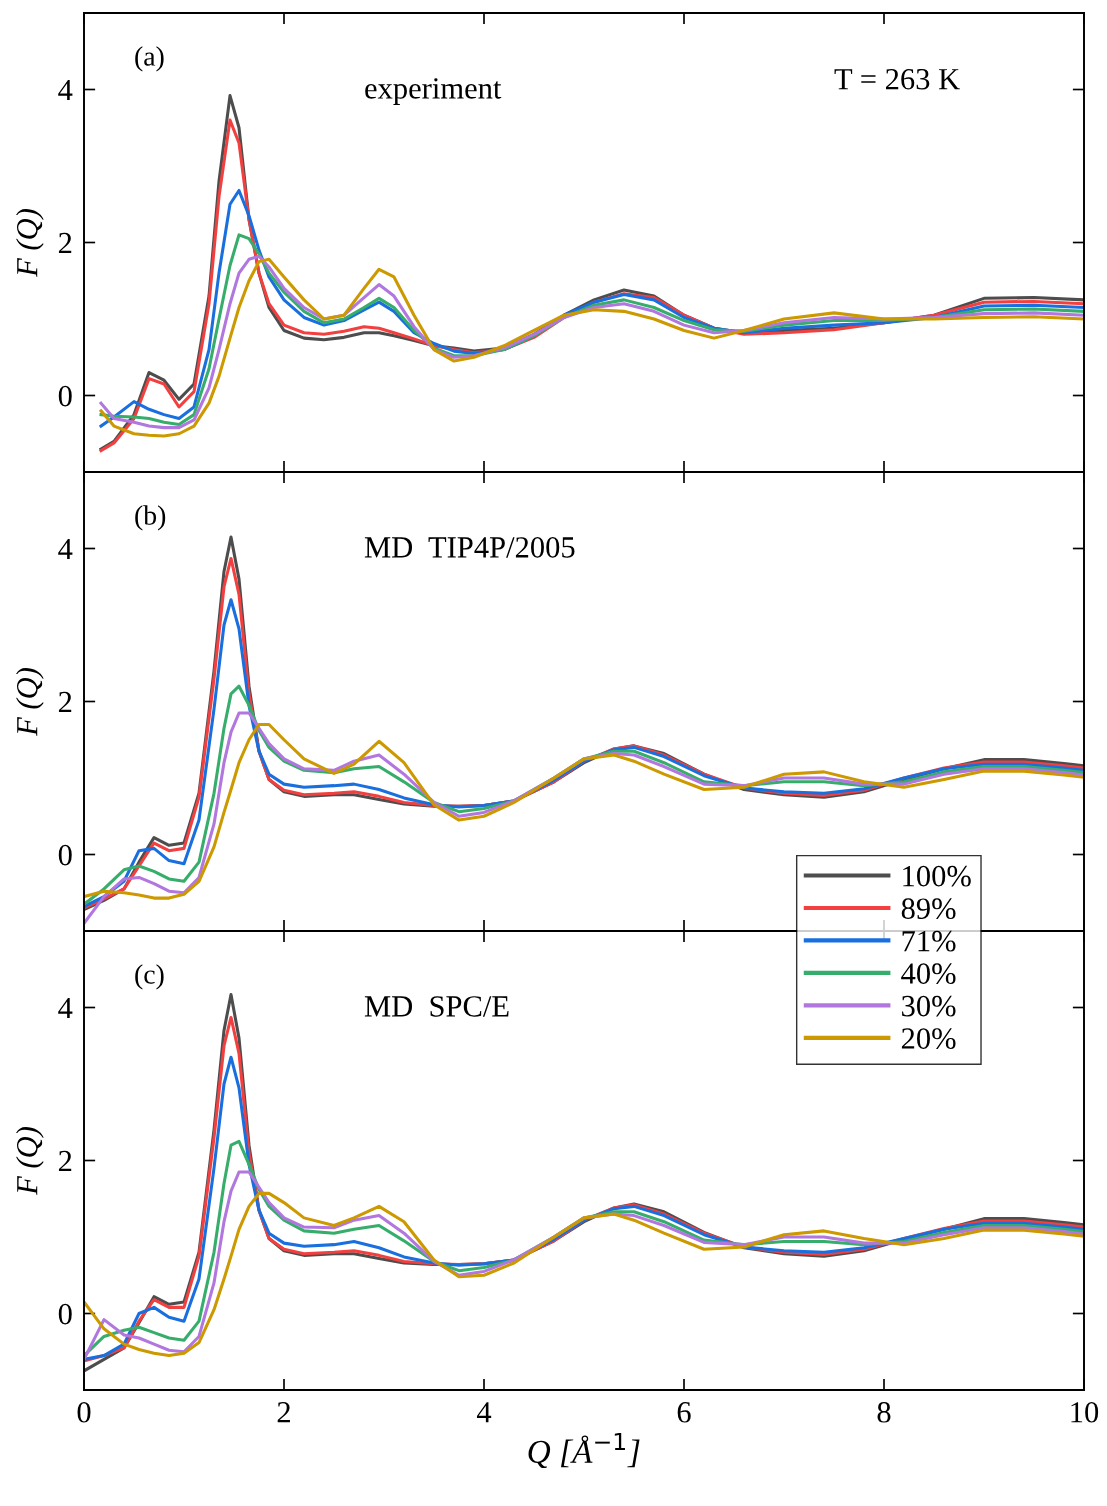 The height and width of the screenshot is (1506, 1107). Describe the element at coordinates (283, 1412) in the screenshot. I see `x-tick-label: 2` at that location.